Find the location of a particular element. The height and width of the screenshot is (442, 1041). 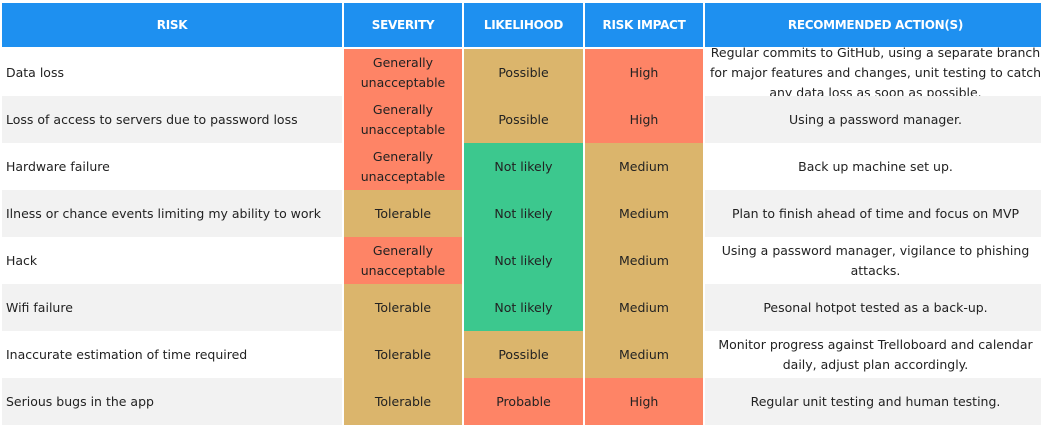

cell-action: Pesonal hotpot tested as a back-up. is located at coordinates (873, 307).